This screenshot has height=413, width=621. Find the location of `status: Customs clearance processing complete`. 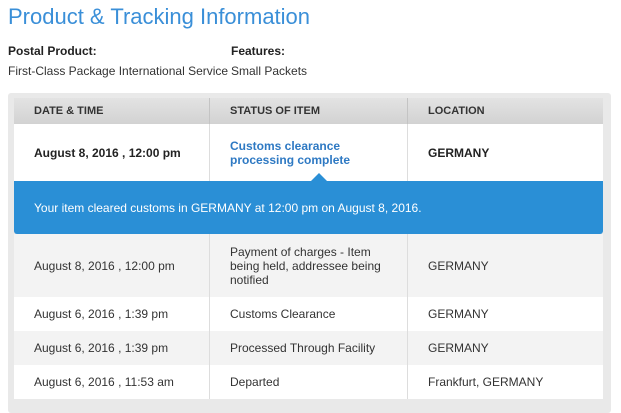

status: Customs clearance processing complete is located at coordinates (308, 152).